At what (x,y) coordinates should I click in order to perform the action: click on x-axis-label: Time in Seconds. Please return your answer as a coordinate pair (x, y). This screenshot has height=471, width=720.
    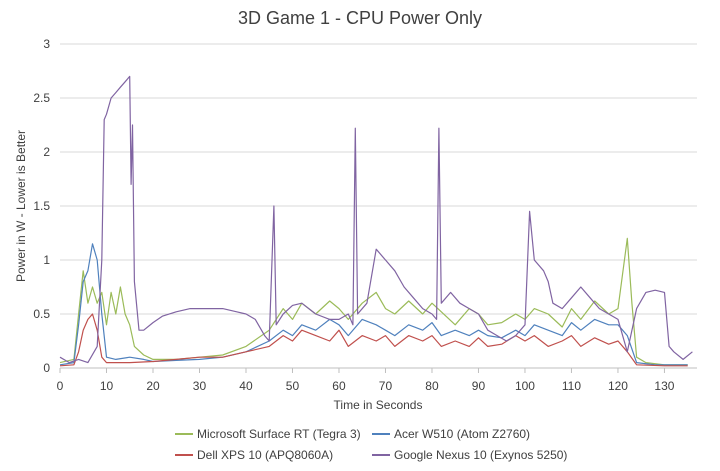
    Looking at the image, I should click on (378, 405).